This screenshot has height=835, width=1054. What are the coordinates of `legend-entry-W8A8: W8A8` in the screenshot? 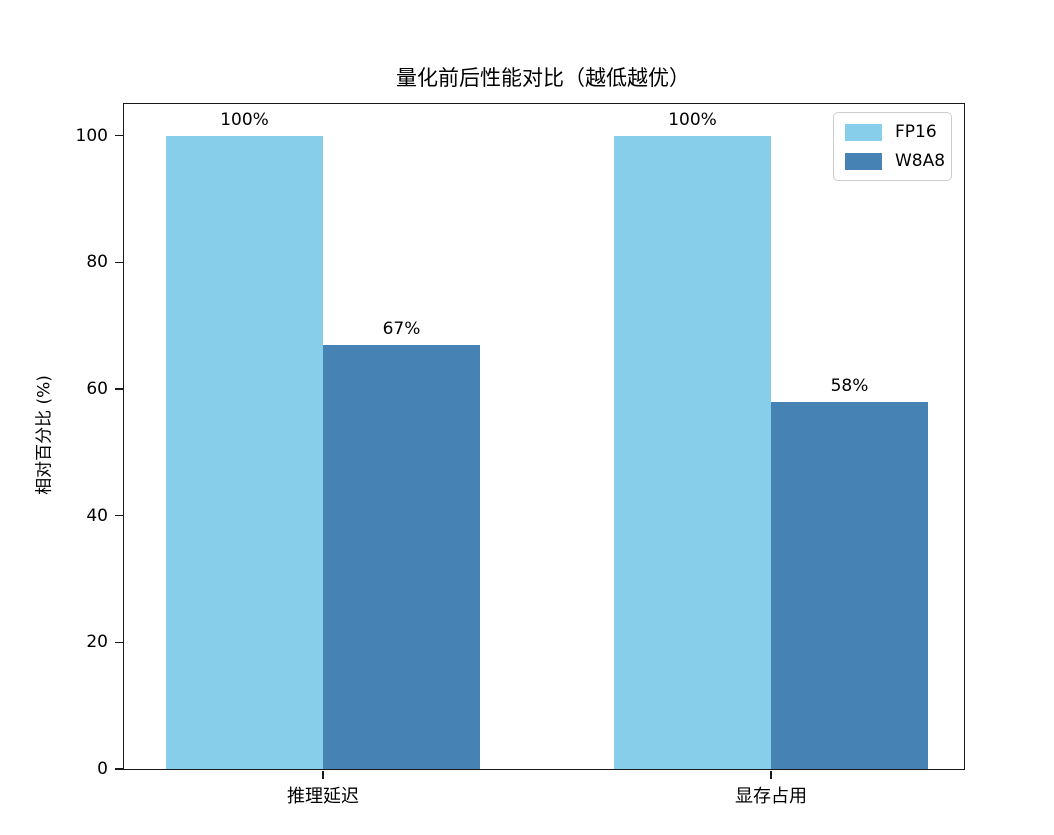 It's located at (895, 161).